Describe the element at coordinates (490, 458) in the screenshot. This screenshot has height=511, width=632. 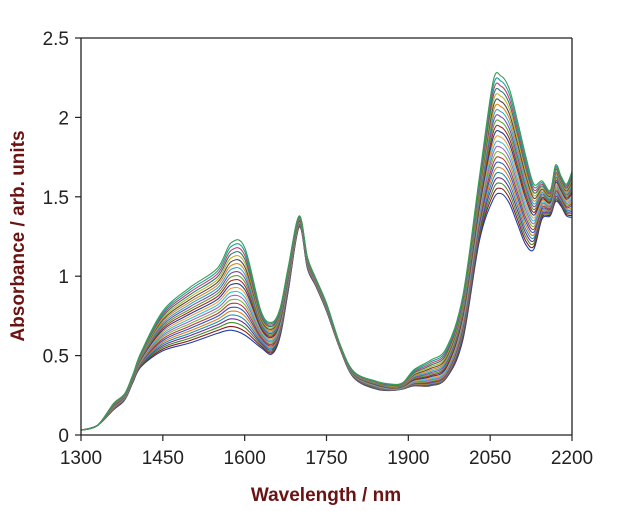
I see `x-tick-label: 2050` at that location.